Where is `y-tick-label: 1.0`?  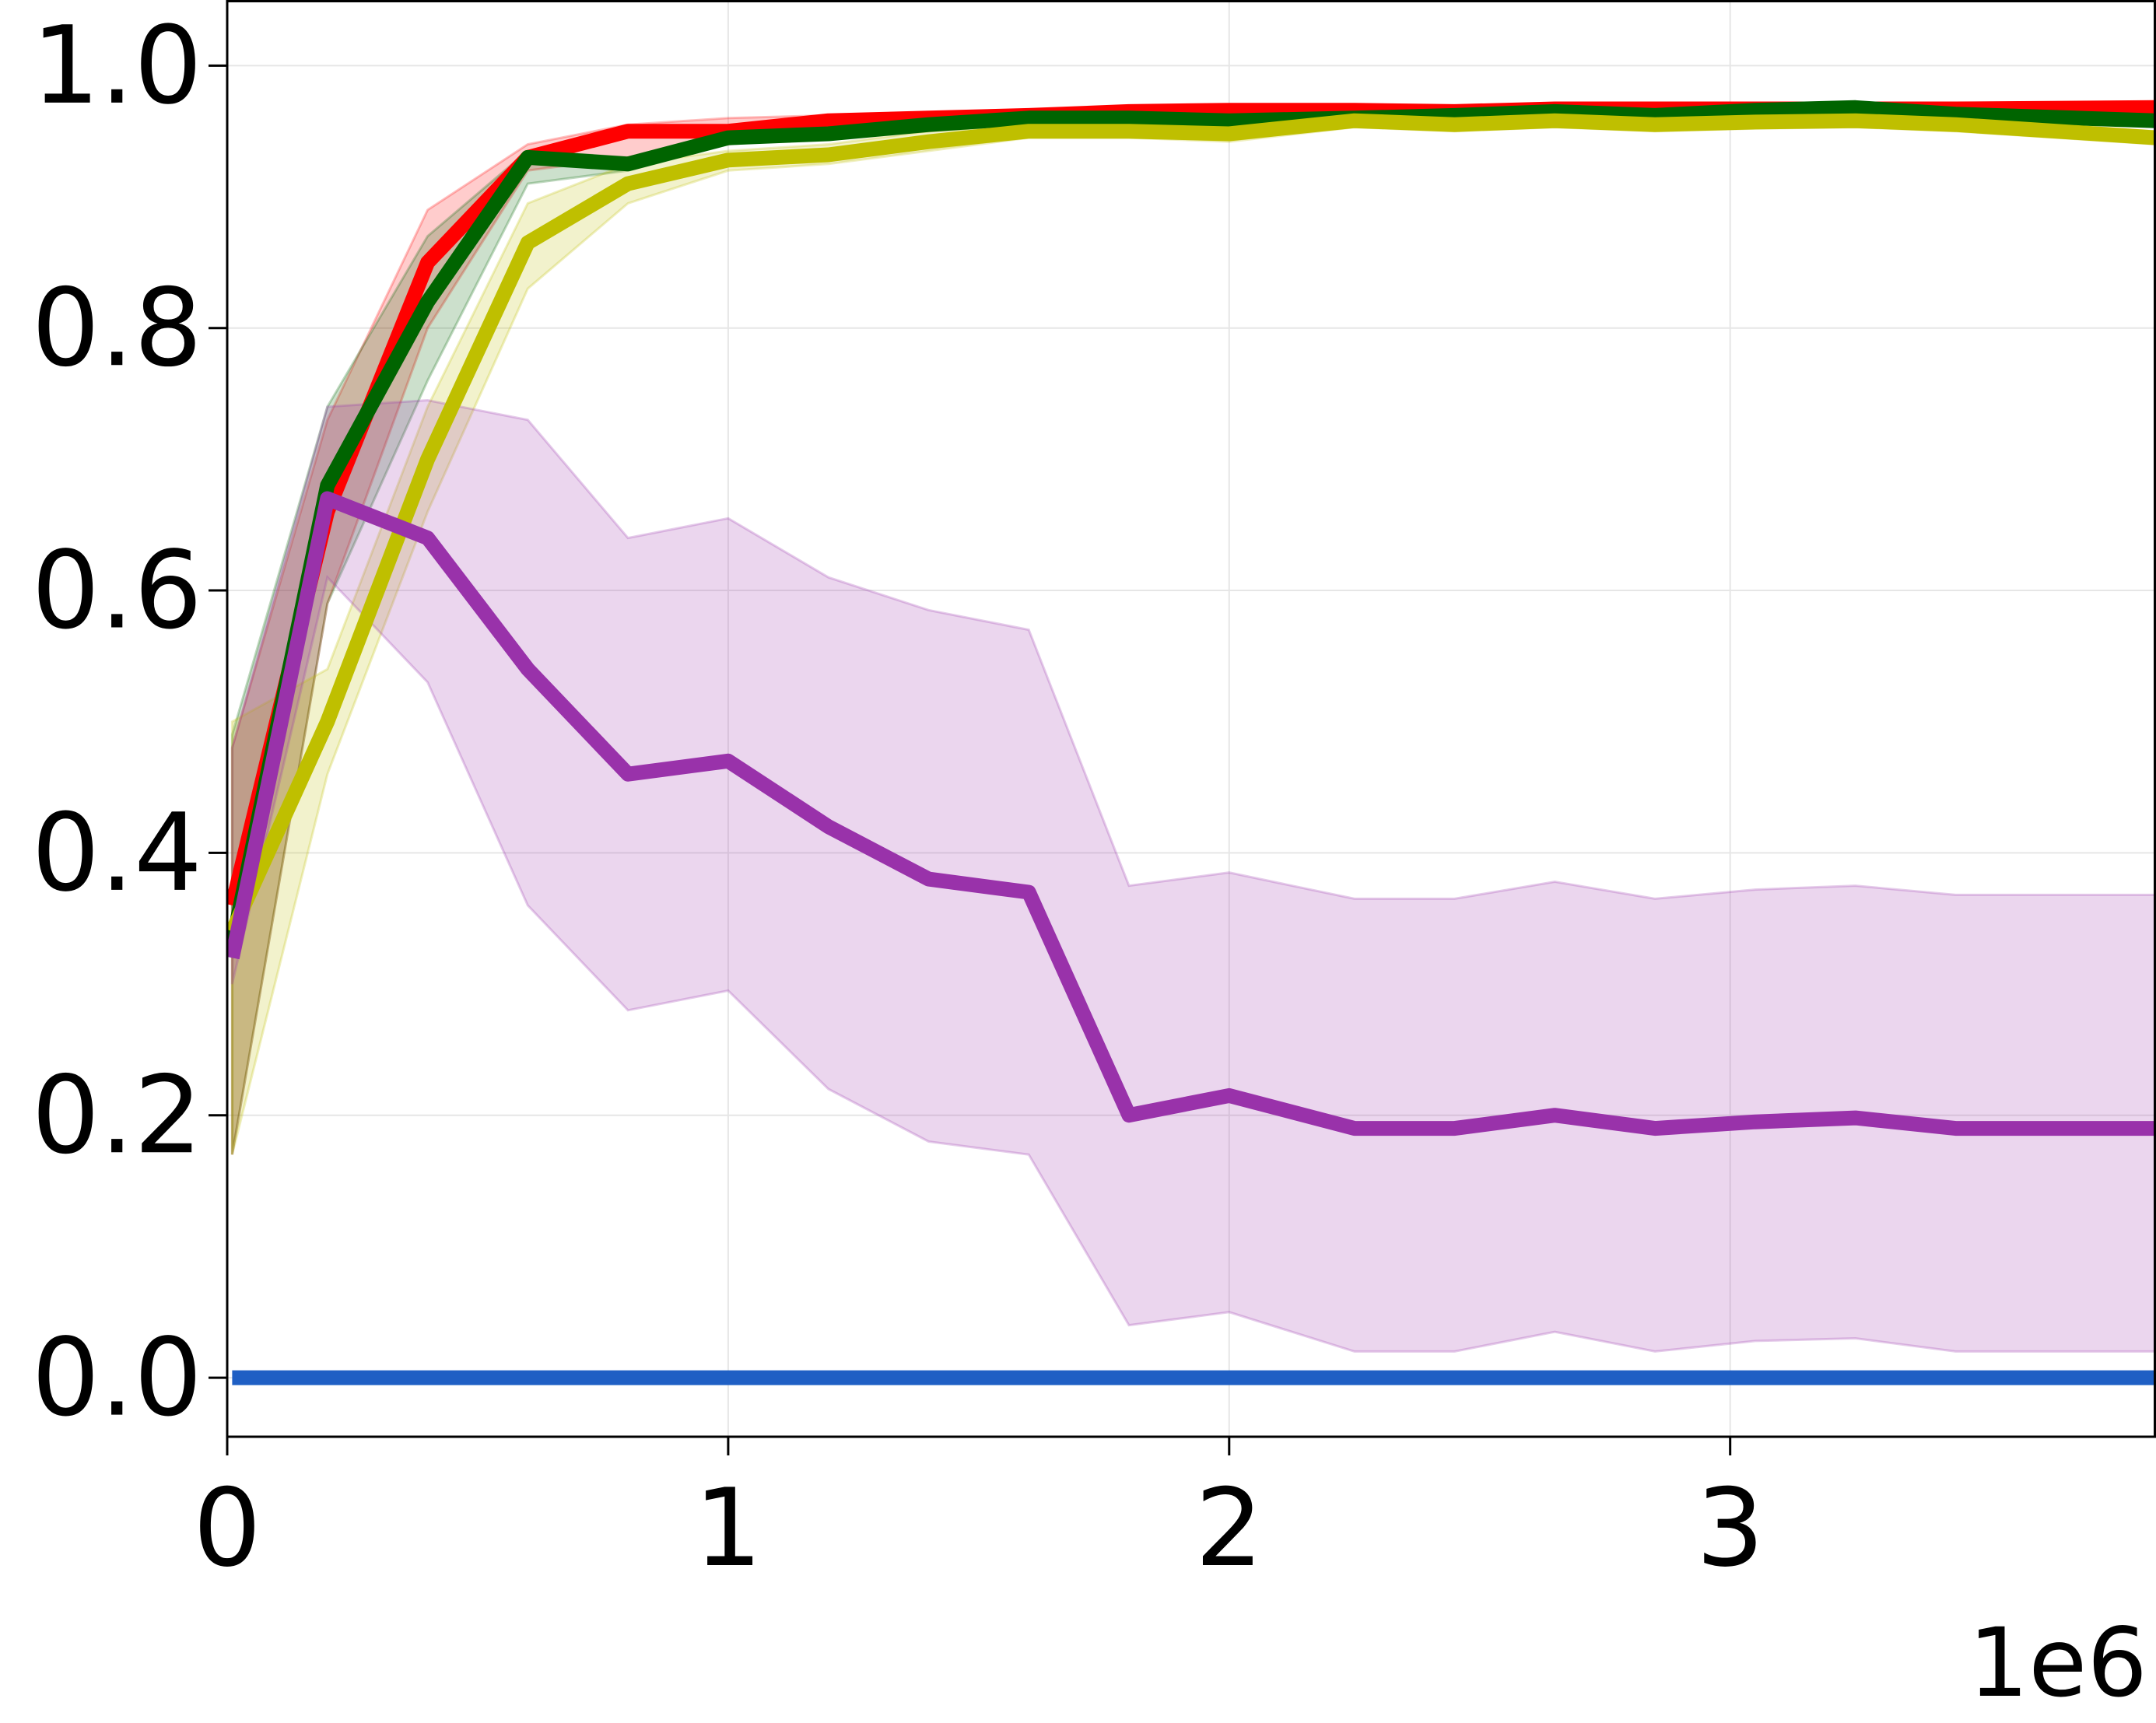
y-tick-label: 1.0 is located at coordinates (117, 65).